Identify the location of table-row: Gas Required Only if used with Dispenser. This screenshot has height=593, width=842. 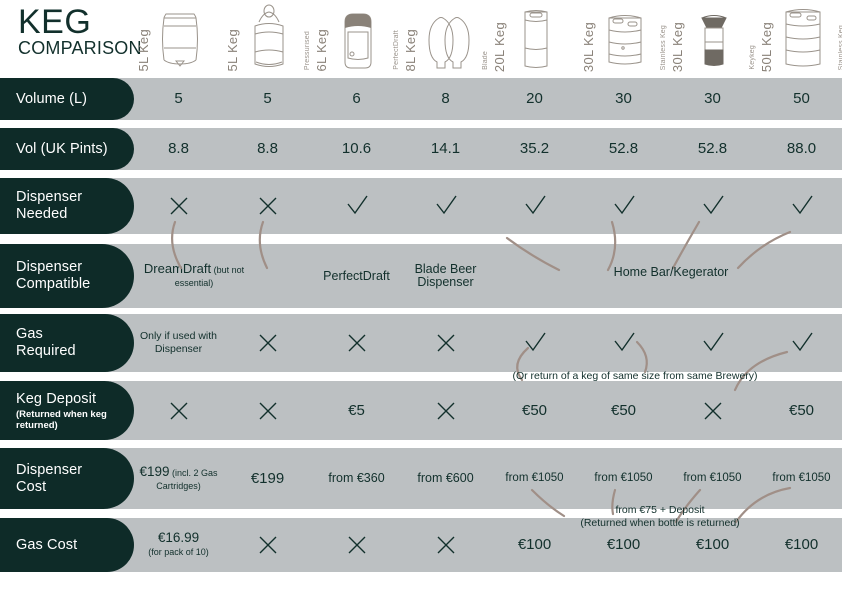
(421, 343).